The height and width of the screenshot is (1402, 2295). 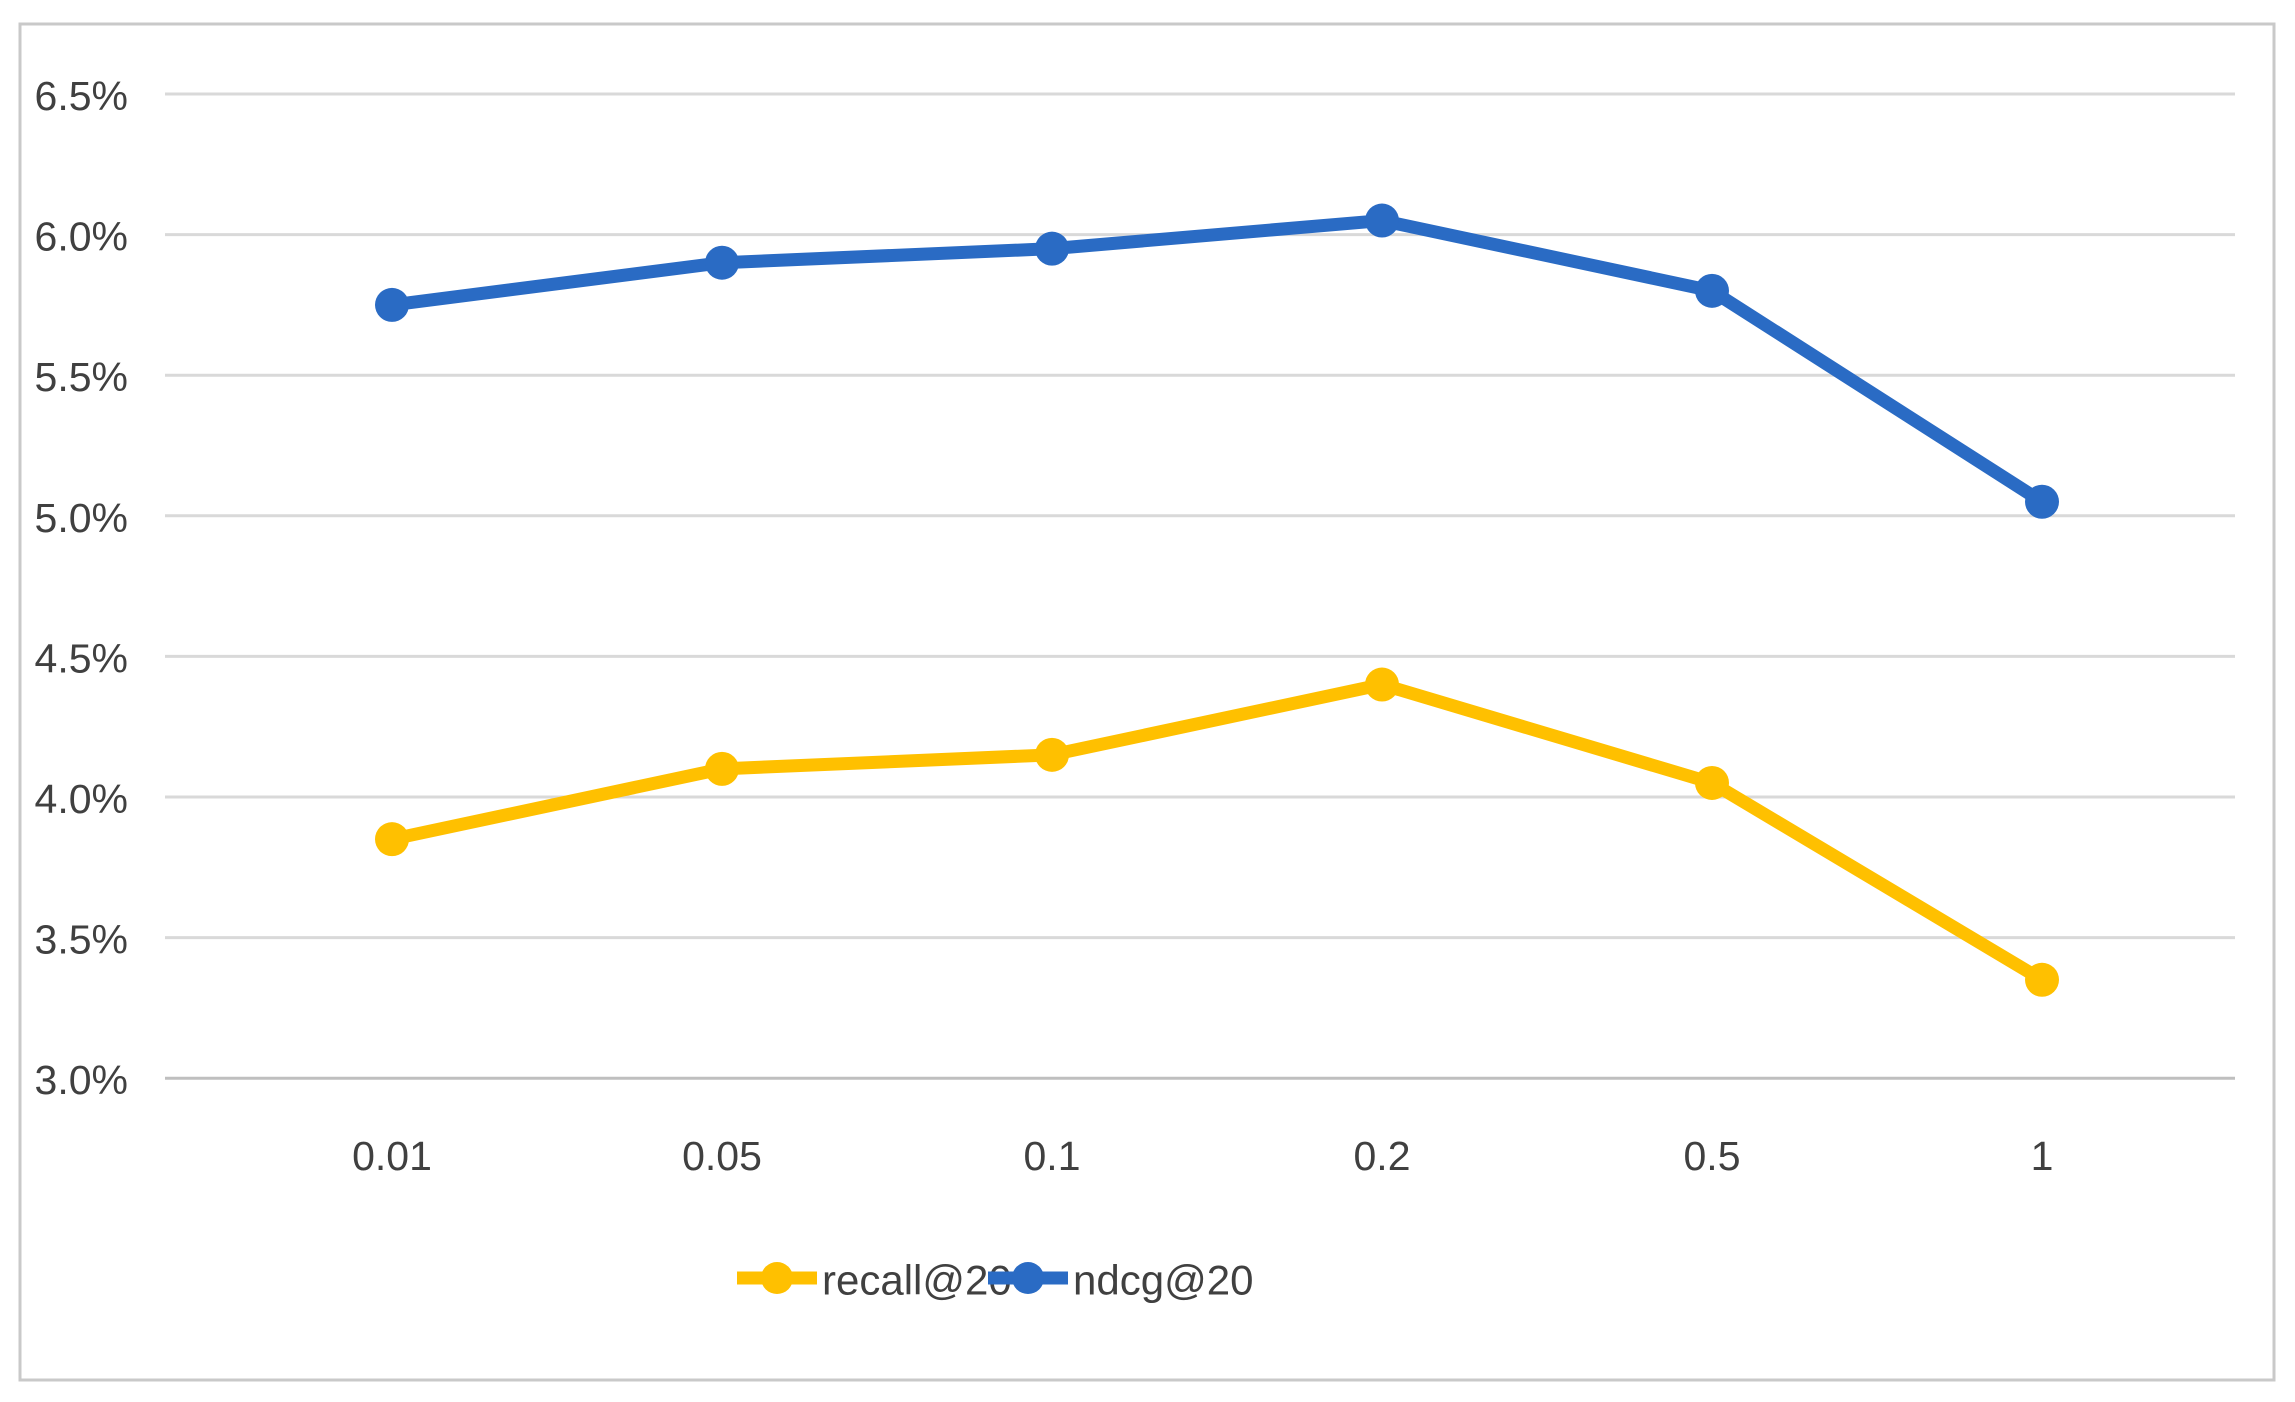 I want to click on data-point-ndcg@20-0.1, so click(x=1052, y=248).